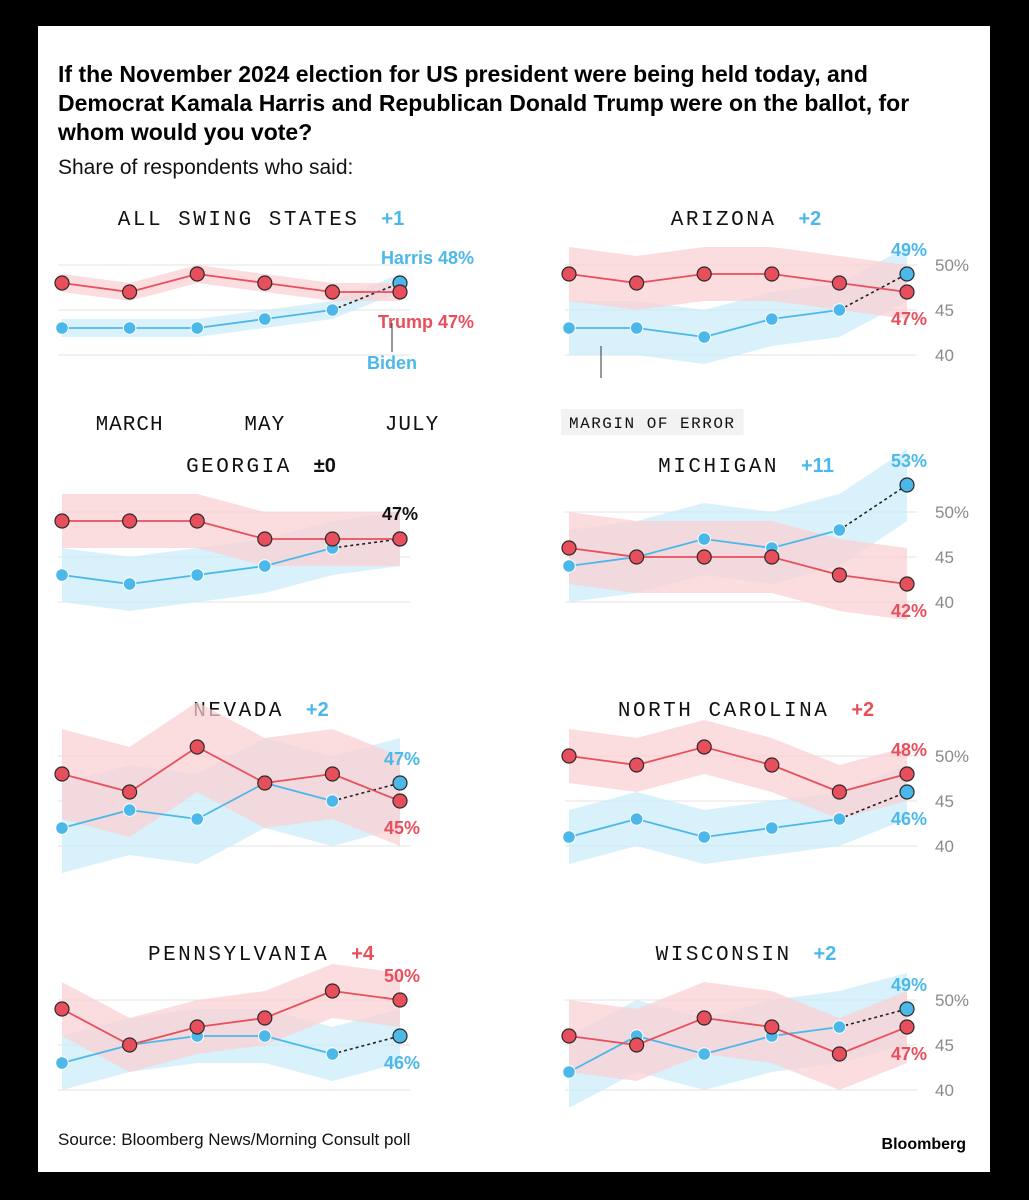 The width and height of the screenshot is (1029, 1200). Describe the element at coordinates (392, 219) in the screenshot. I see `margin-label: +1` at that location.